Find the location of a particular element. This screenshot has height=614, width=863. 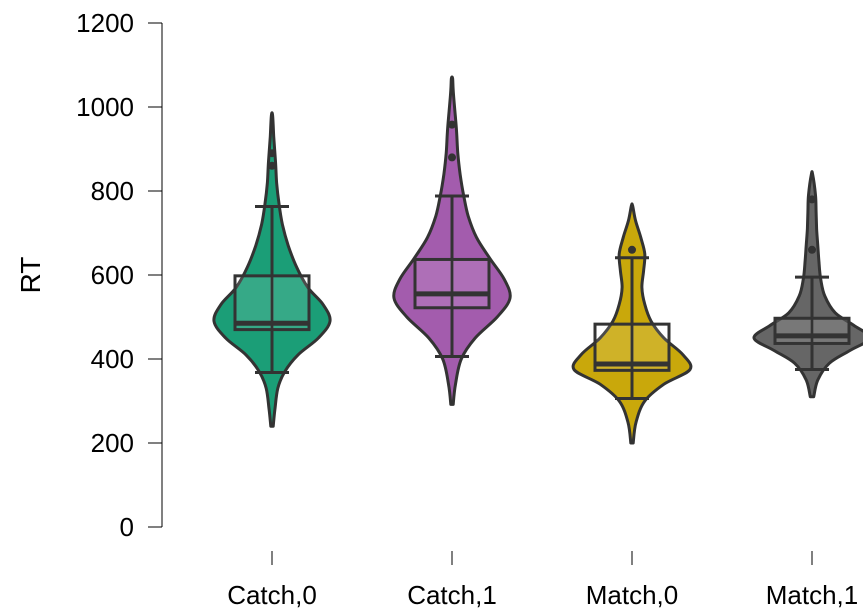

y-axis: 0 200 400 600 800 1000 1200 is located at coordinates (119, 275).